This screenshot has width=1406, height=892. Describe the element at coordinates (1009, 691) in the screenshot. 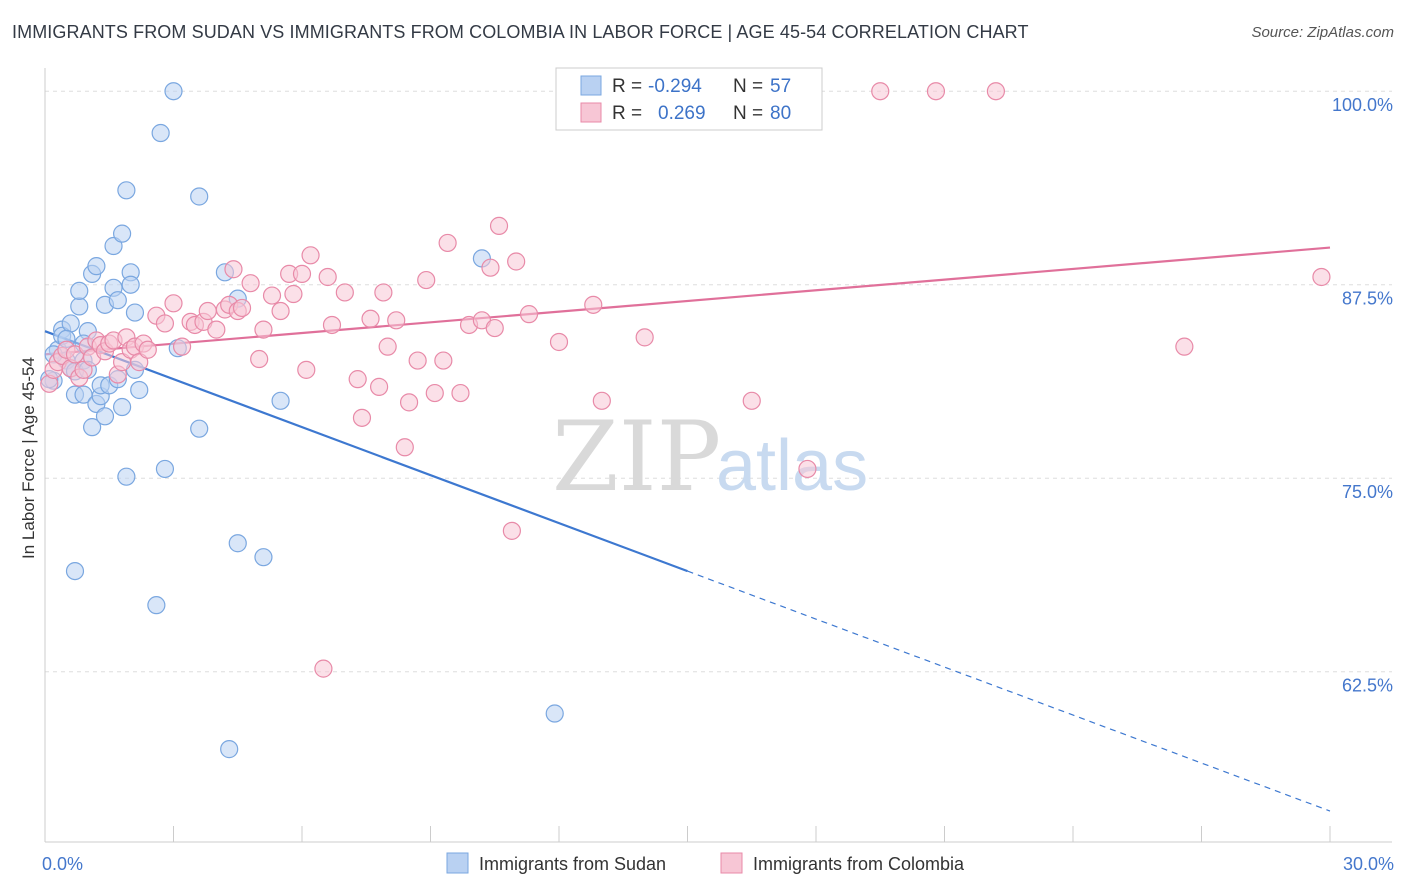

I see `trend-extension-series0` at that location.